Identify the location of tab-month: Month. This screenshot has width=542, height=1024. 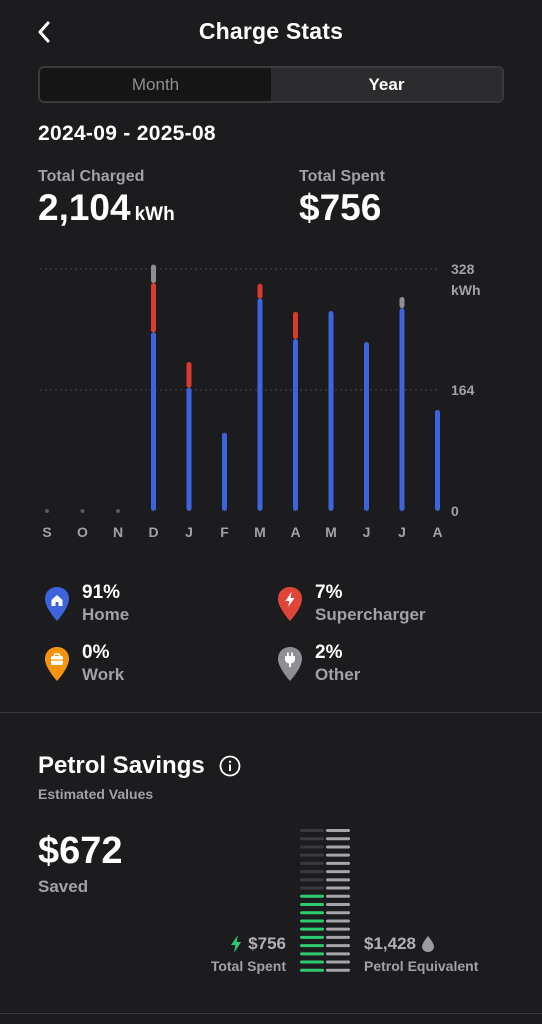
(155, 84).